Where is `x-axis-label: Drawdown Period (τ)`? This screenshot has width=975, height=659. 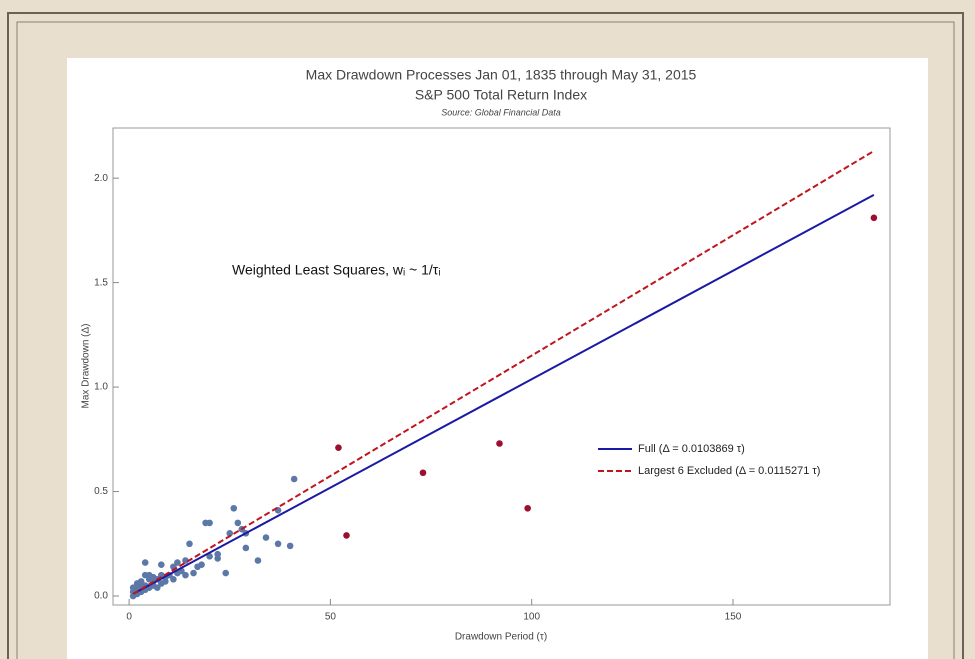
x-axis-label: Drawdown Period (τ) is located at coordinates (501, 637).